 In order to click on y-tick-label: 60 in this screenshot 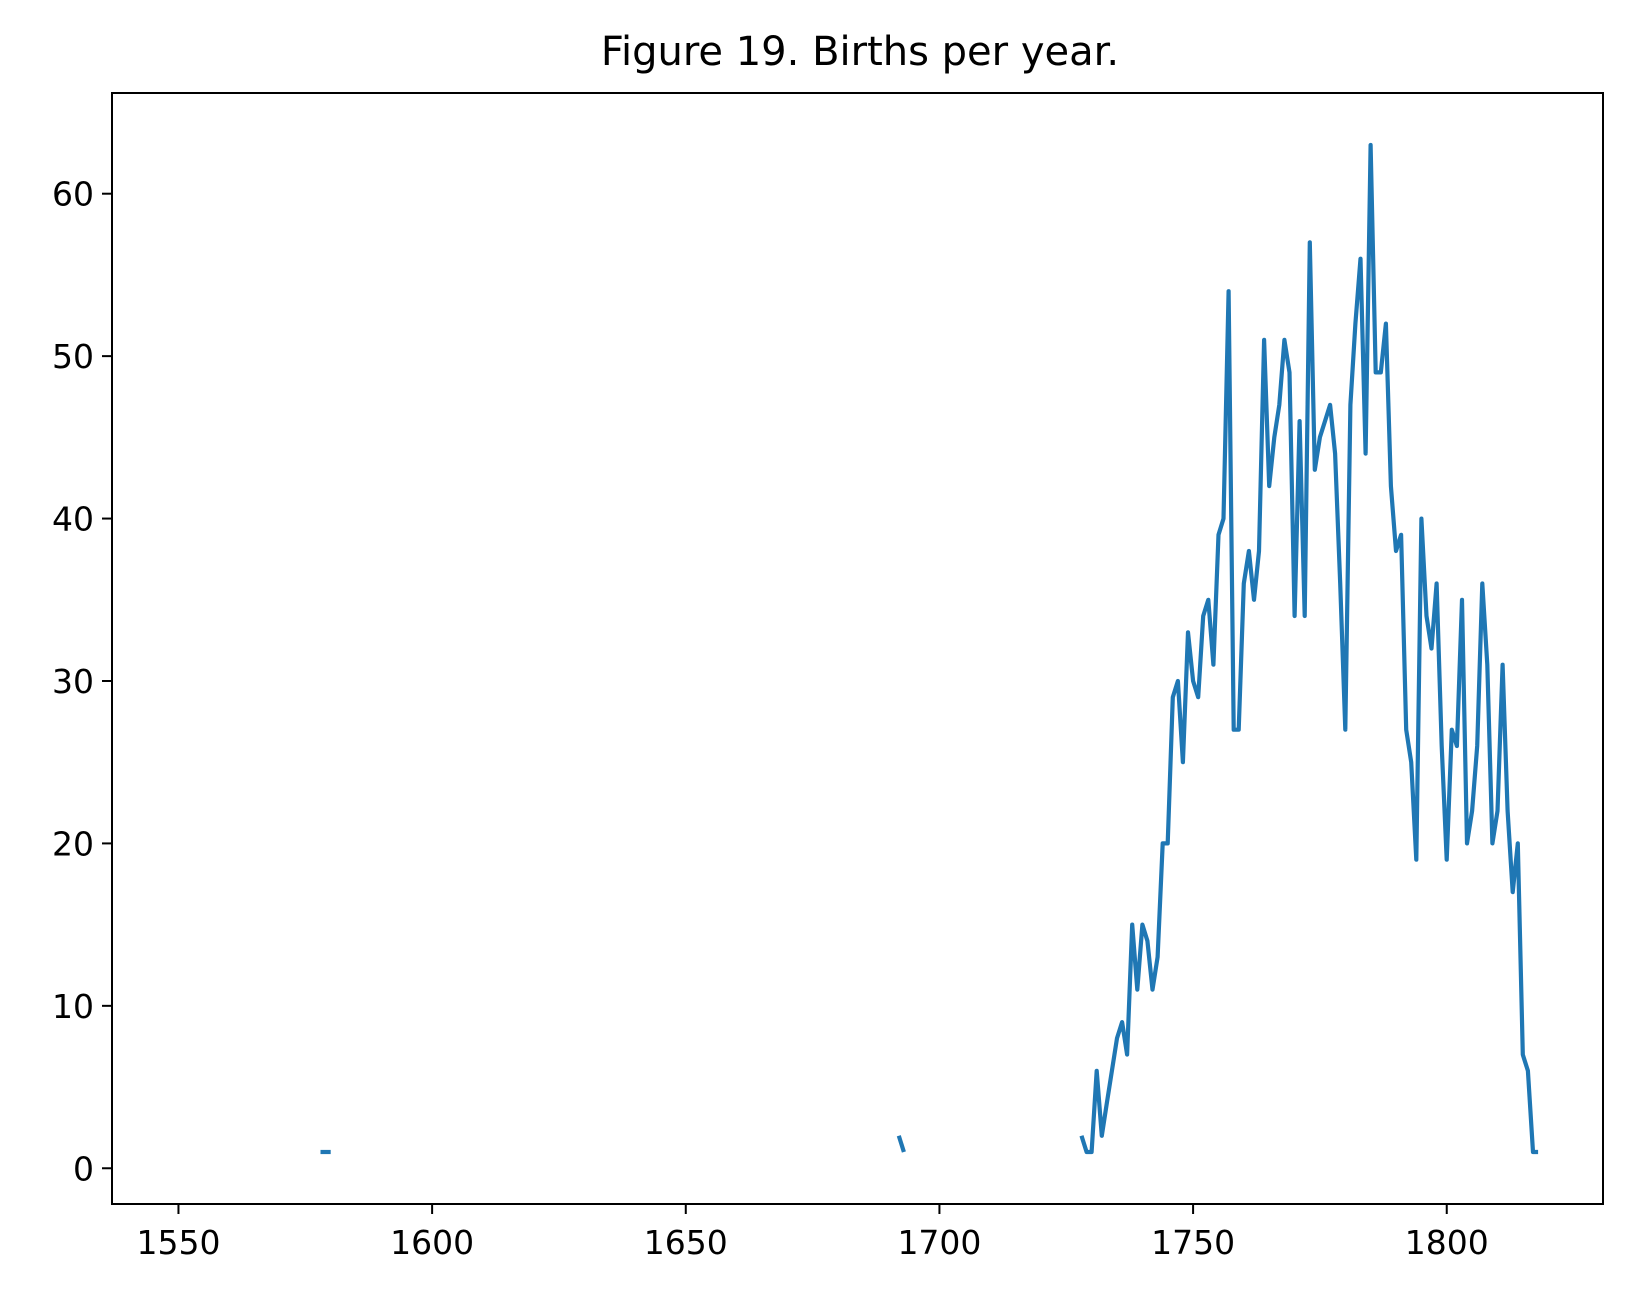, I will do `click(73, 194)`.